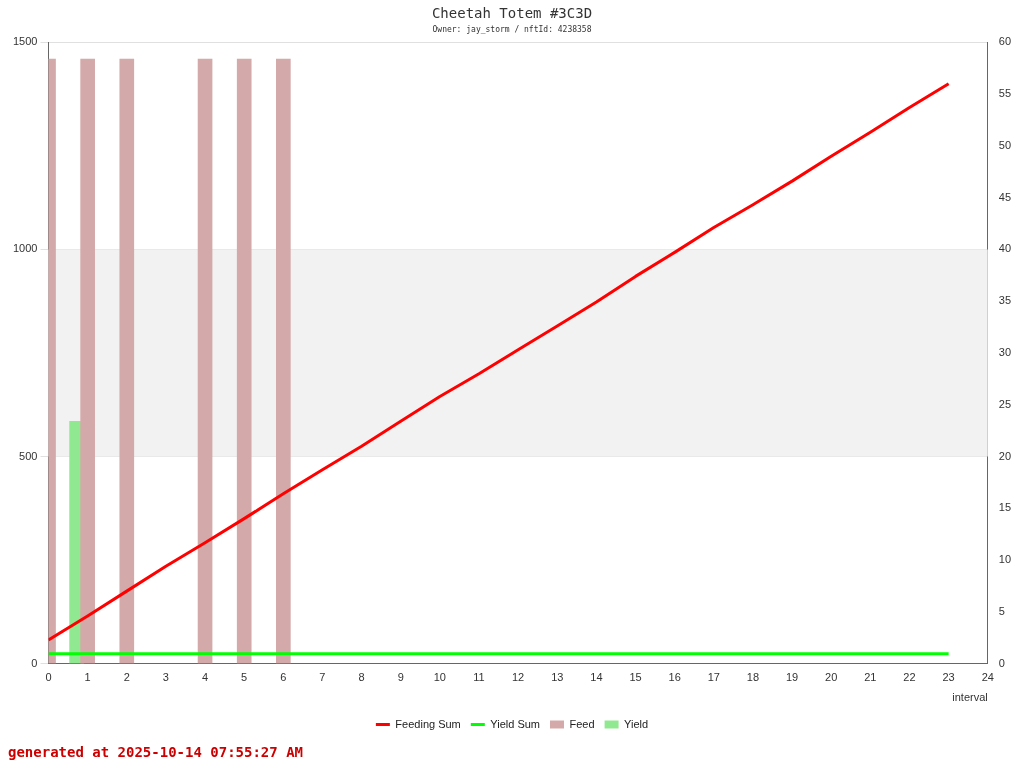  What do you see at coordinates (870, 677) in the screenshot?
I see `x-tick-label: 21` at bounding box center [870, 677].